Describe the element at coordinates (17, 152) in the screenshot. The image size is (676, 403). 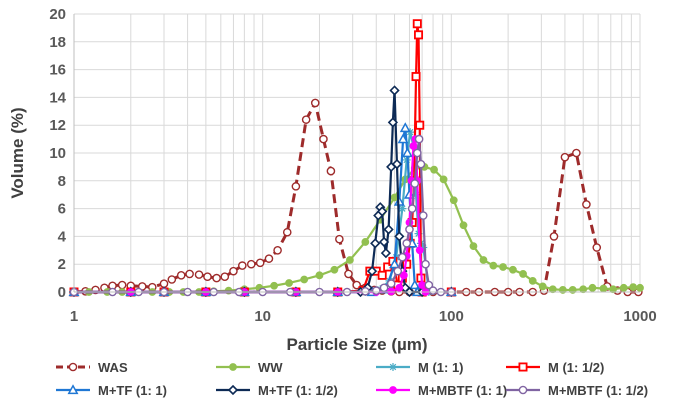
I see `y-axis-title: Volume (%)` at that location.